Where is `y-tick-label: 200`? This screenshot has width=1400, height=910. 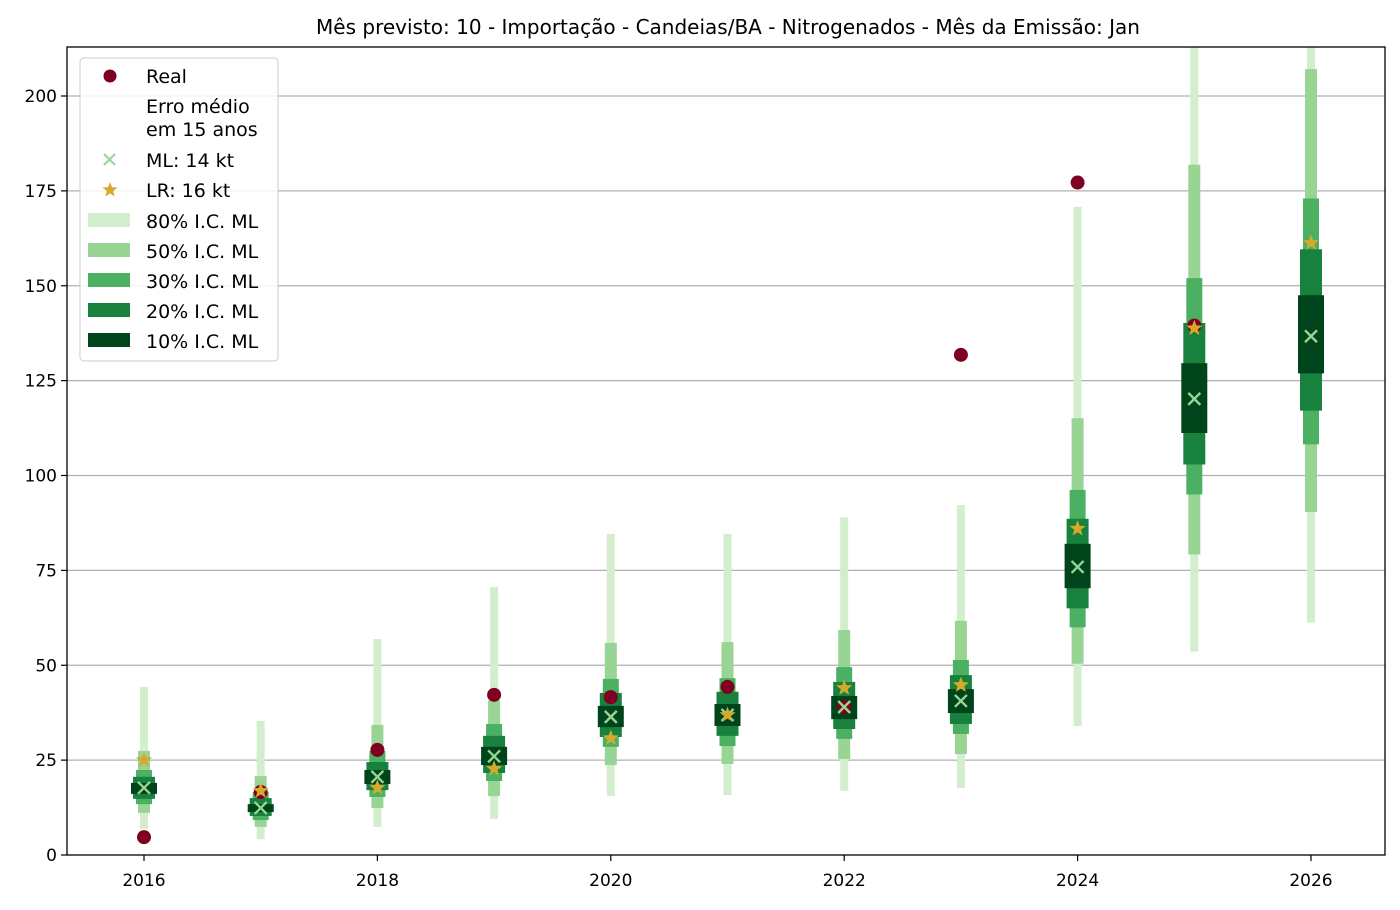 y-tick-label: 200 is located at coordinates (41, 97).